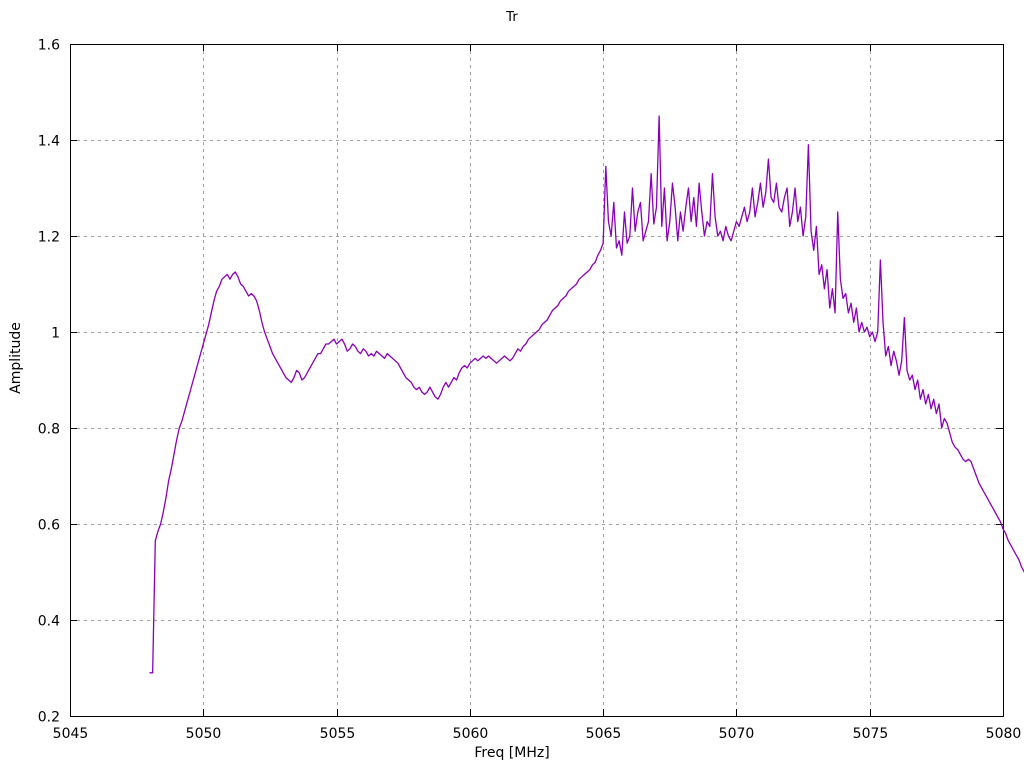 This screenshot has height=768, width=1024. What do you see at coordinates (71, 734) in the screenshot?
I see `x-tick-label: 5045` at bounding box center [71, 734].